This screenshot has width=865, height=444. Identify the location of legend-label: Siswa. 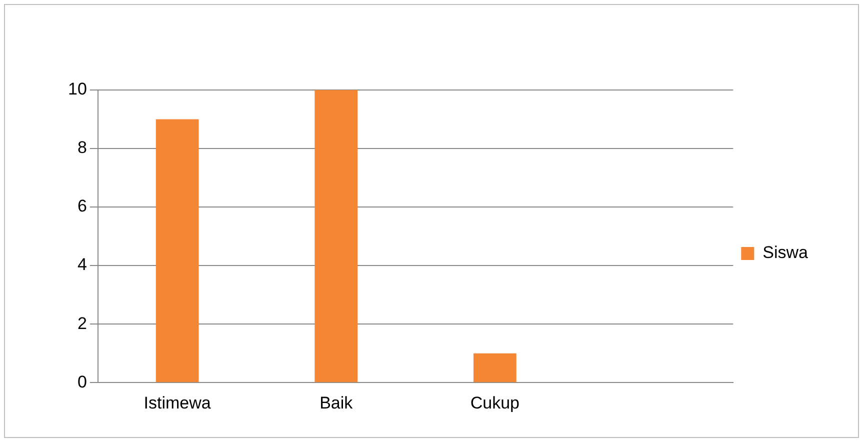
(785, 252).